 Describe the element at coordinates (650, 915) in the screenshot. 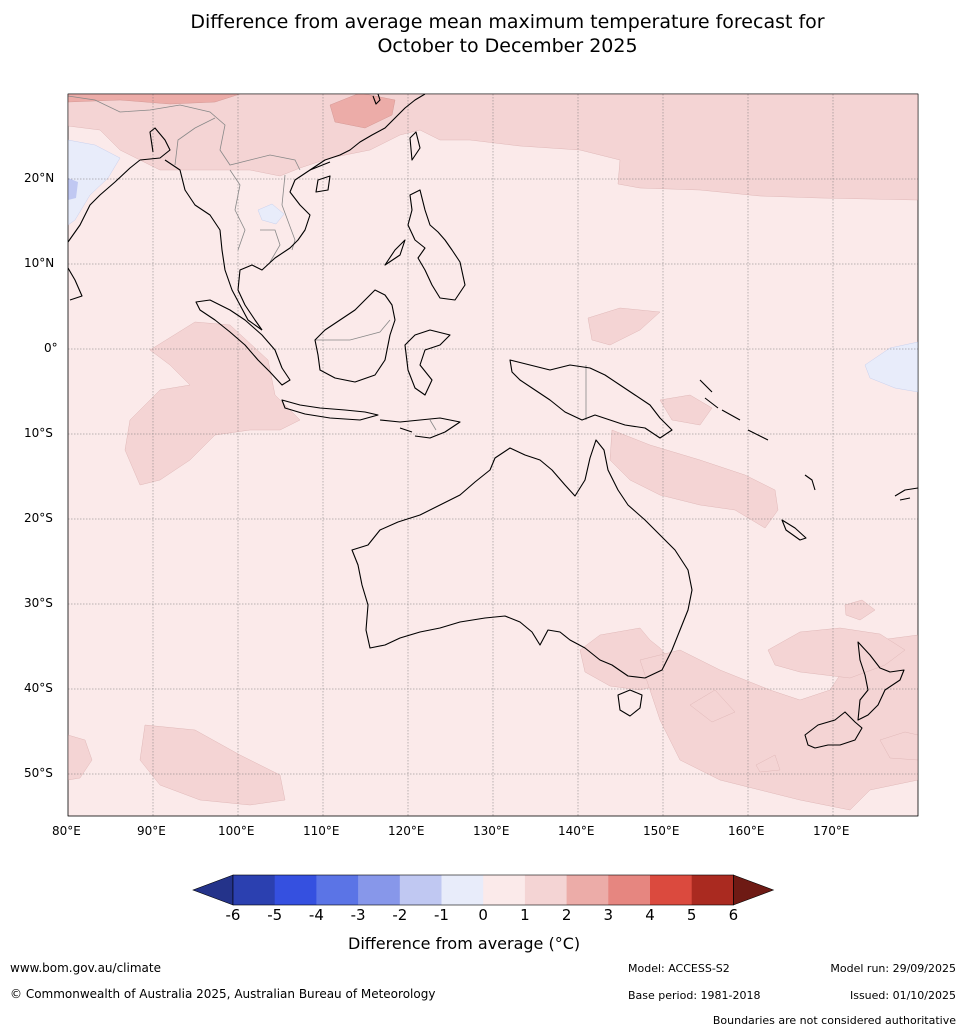

I see `colorbar-tick-label: 4` at that location.